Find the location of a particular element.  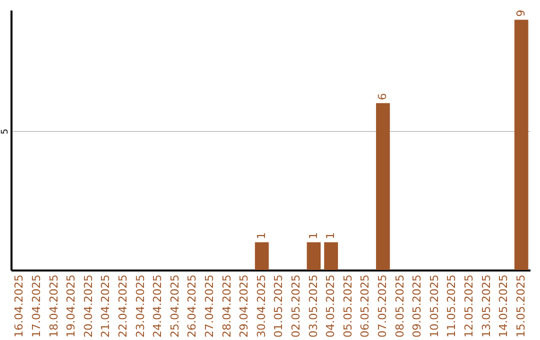

x-tick-label: 28.04.2025 is located at coordinates (227, 306).